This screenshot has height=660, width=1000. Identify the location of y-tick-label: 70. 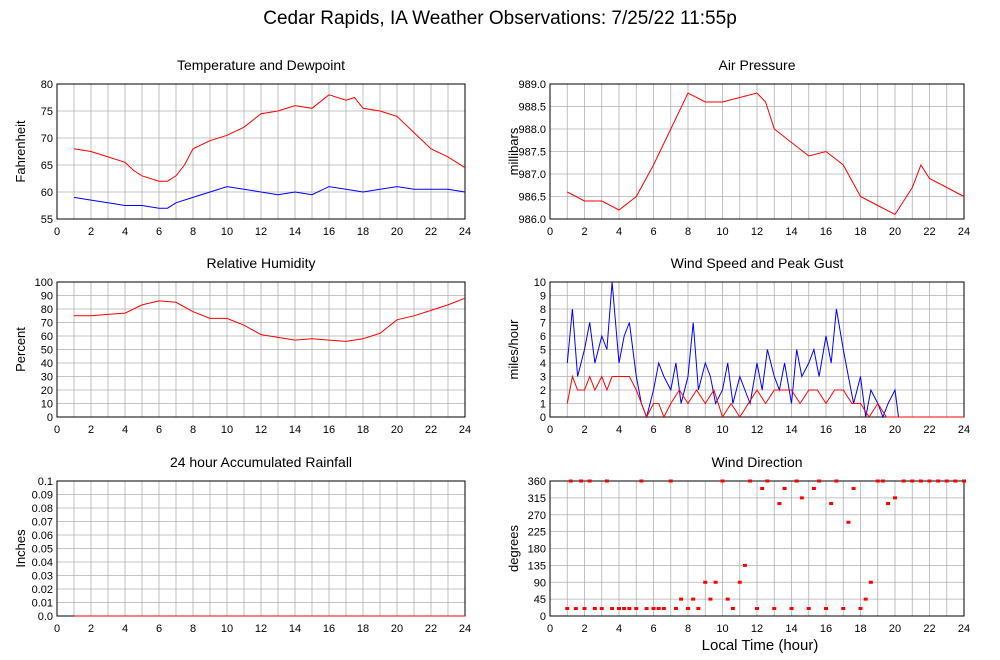
(47, 324).